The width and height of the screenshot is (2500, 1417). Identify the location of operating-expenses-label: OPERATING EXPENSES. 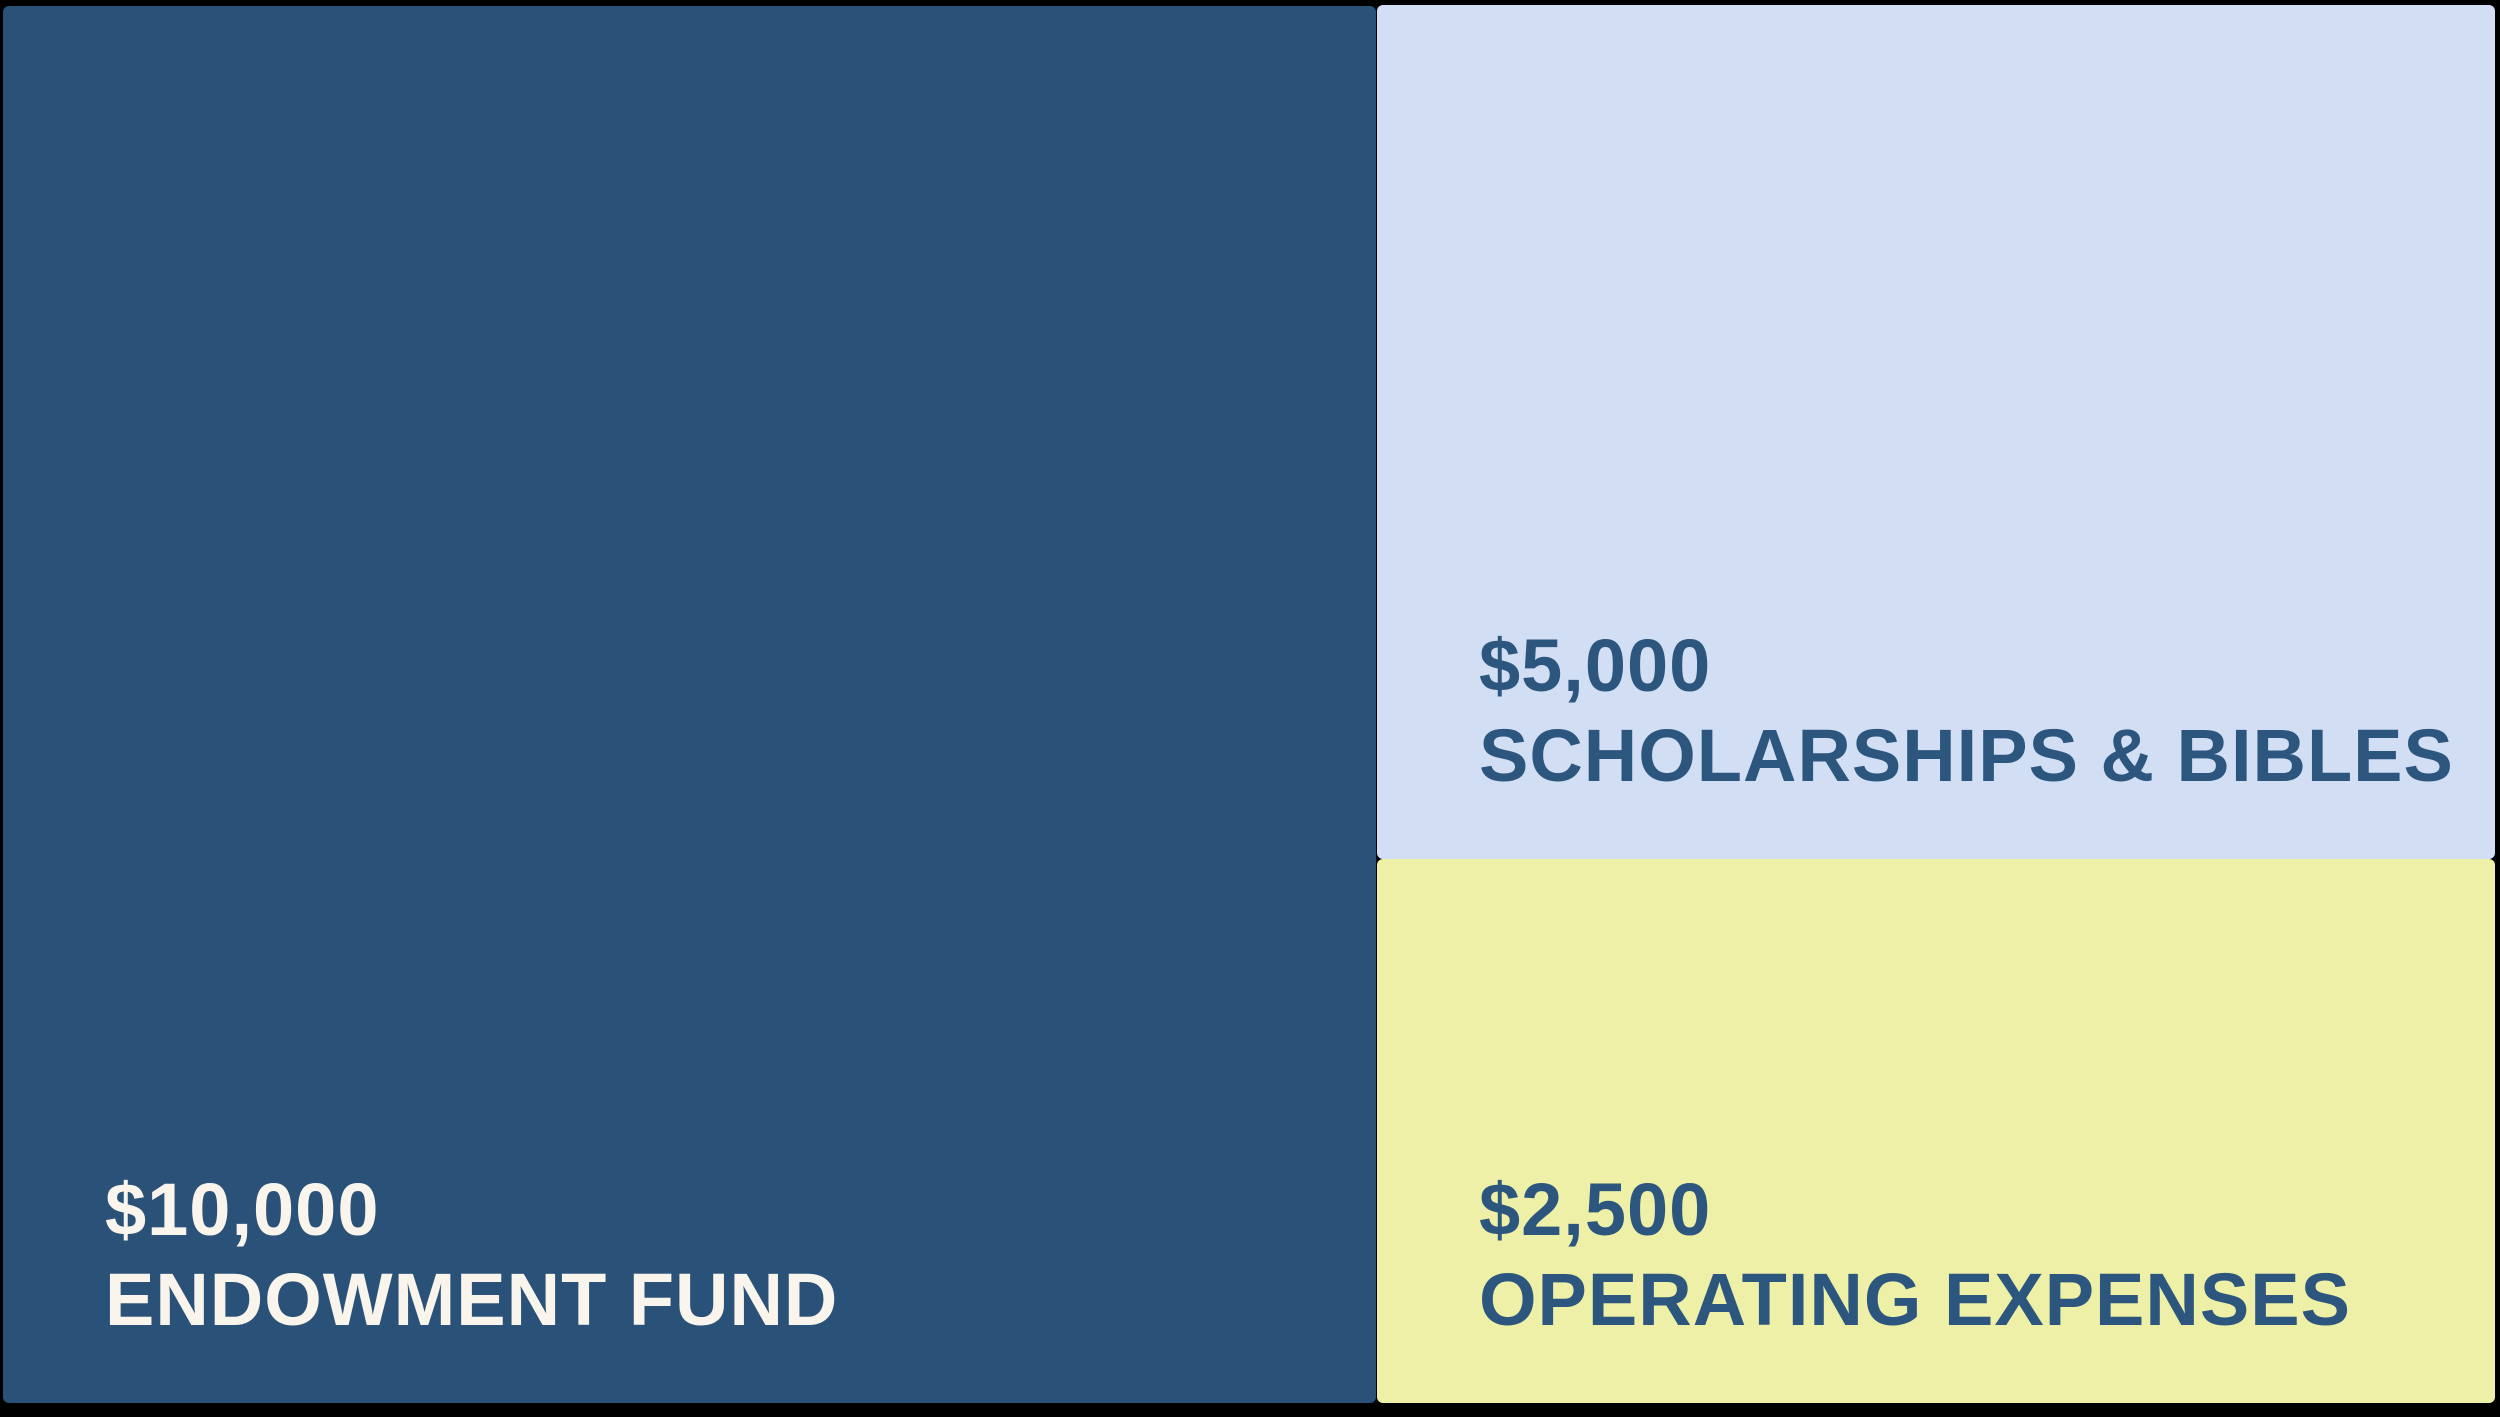
(1915, 1299).